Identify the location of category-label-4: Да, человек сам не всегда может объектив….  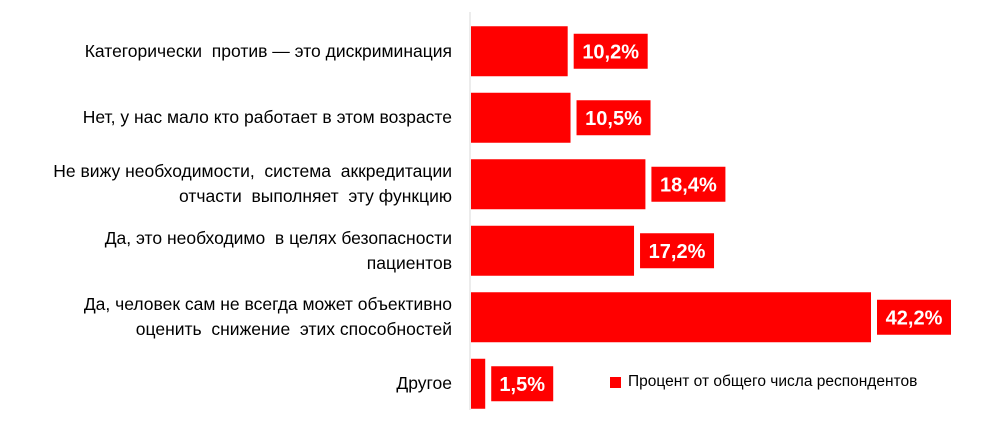
(226, 317).